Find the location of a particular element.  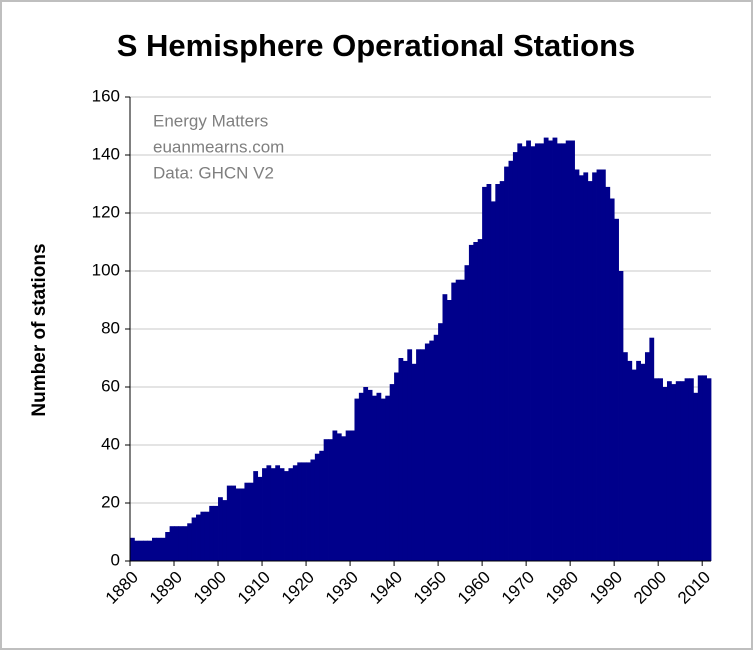

y-tick-label: 0 is located at coordinates (115, 559).